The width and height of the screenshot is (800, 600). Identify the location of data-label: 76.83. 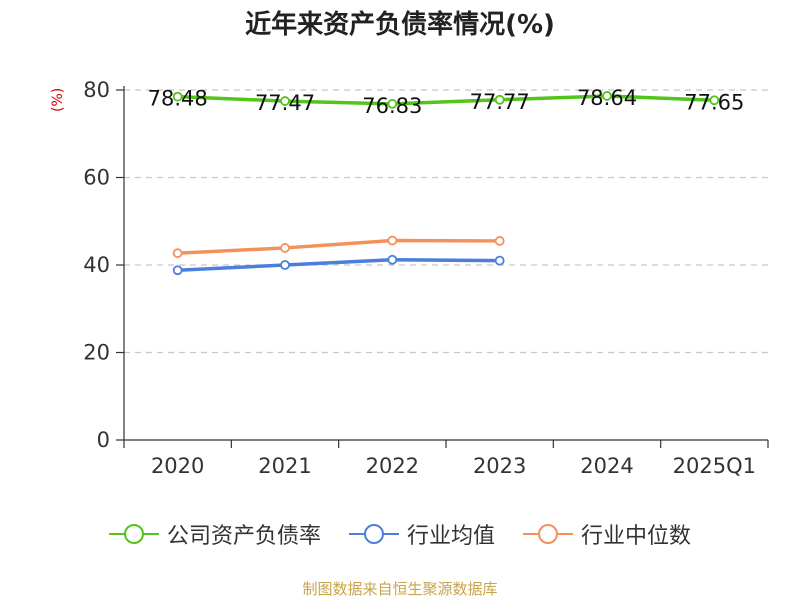
(392, 106).